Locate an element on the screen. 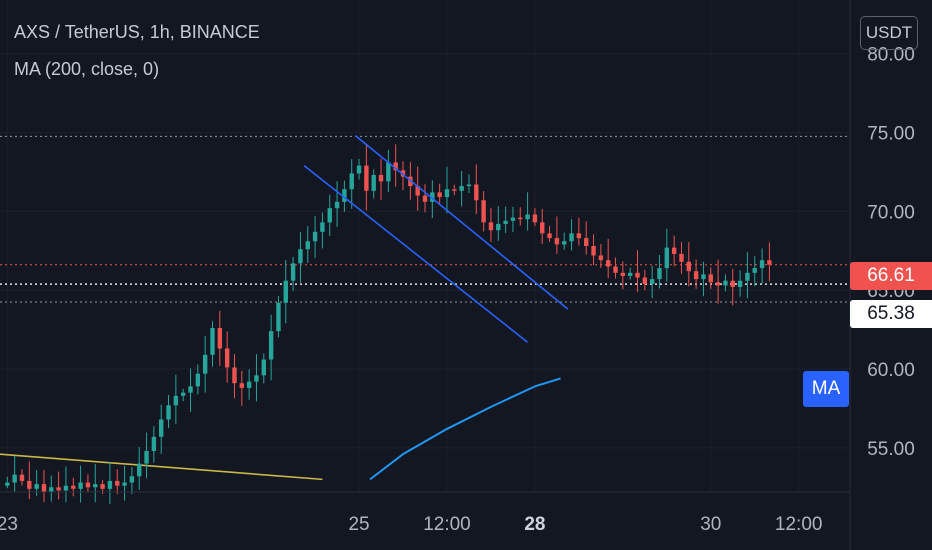 This screenshot has width=932, height=550. trend-channel is located at coordinates (436, 238).